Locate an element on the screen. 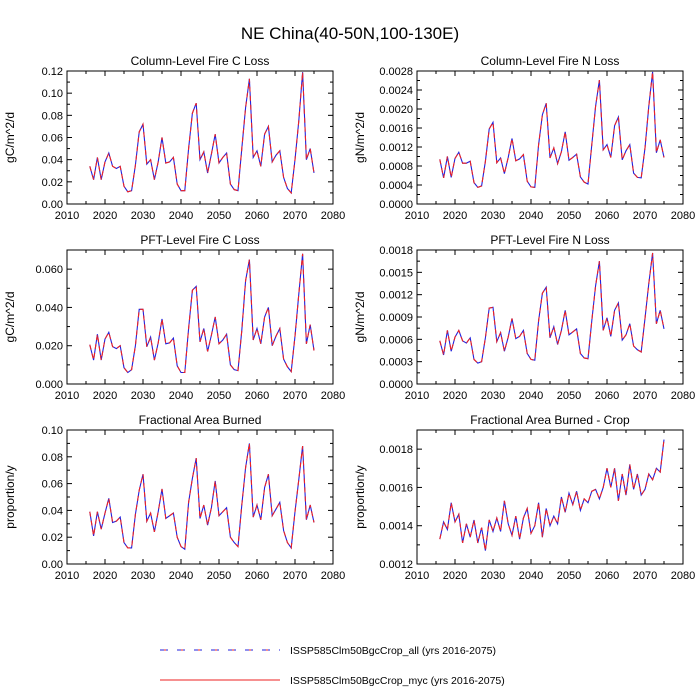  panel-title: Column-Level Fire N Loss is located at coordinates (550, 61).